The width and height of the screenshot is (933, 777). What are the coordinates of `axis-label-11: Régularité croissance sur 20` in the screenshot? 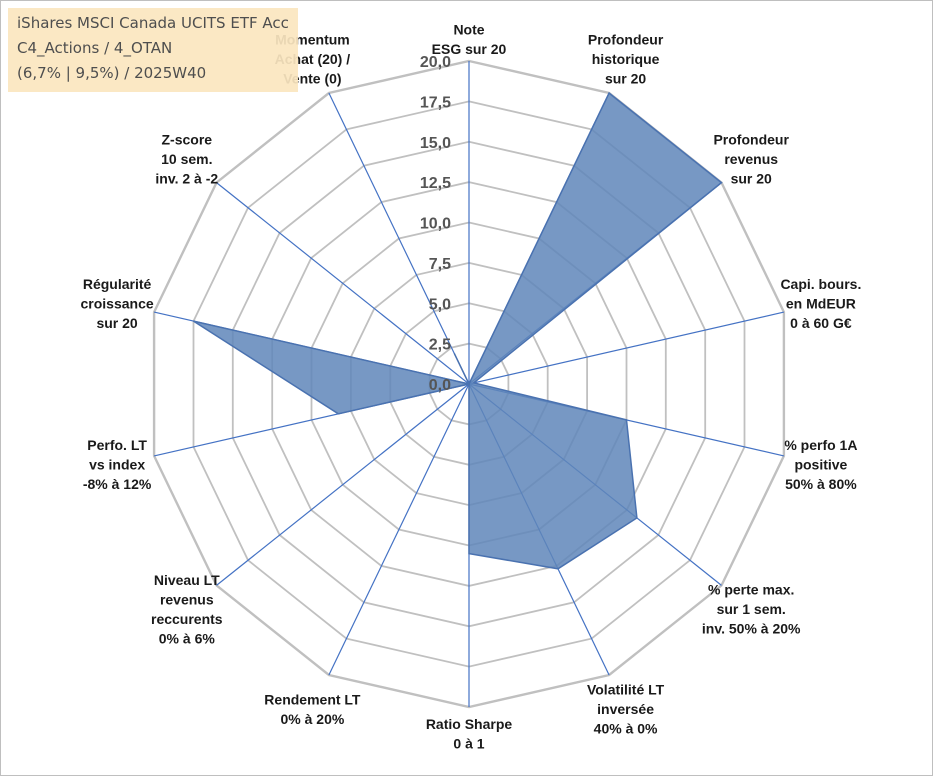 It's located at (117, 303).